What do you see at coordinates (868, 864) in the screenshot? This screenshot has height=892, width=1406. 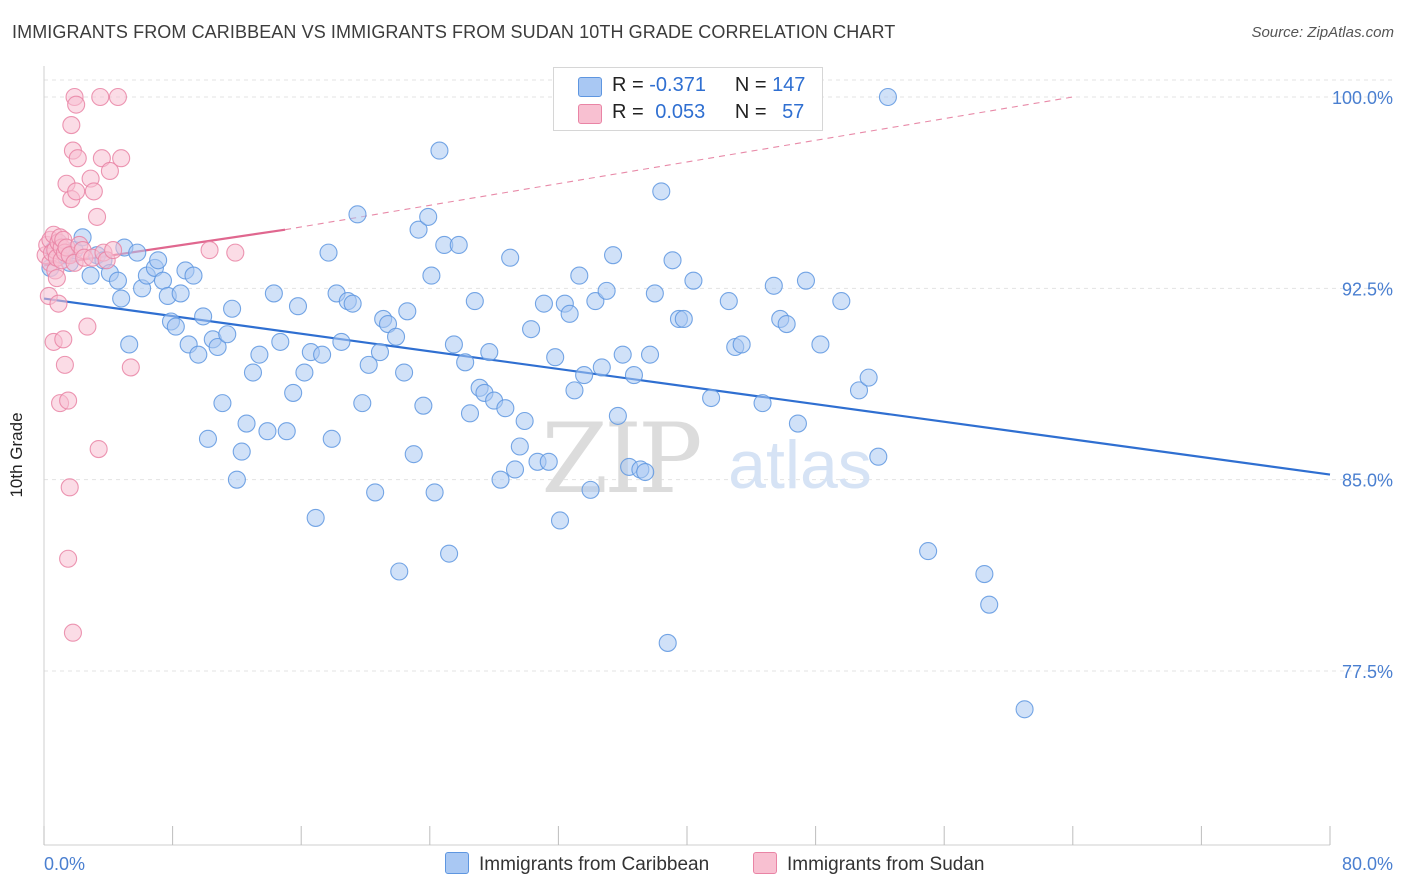 I see `bottom-legend-sudan: Immigrants from Sudan` at bounding box center [868, 864].